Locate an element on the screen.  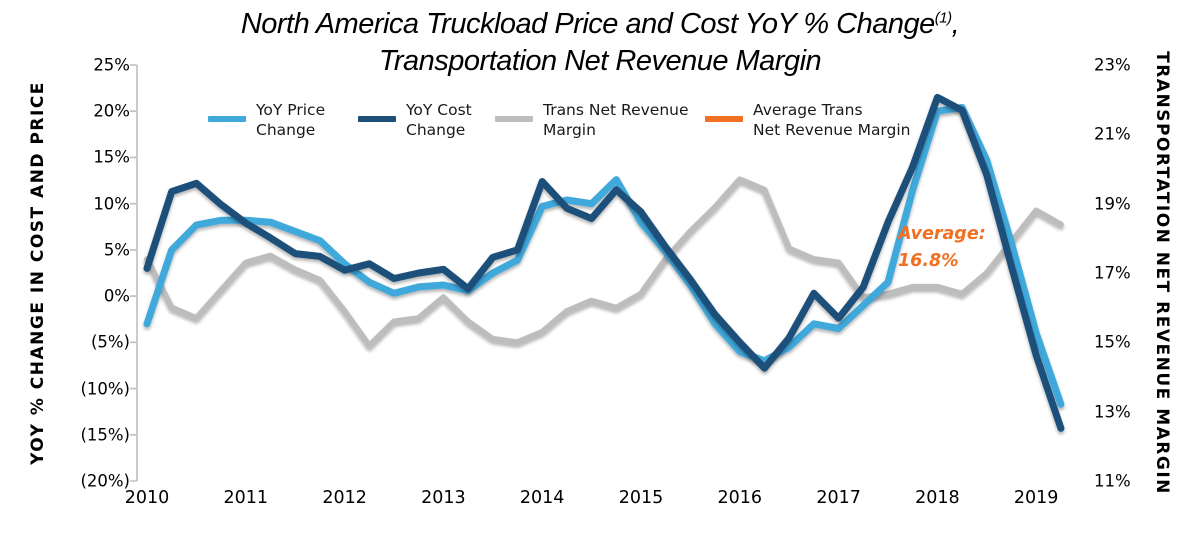
x-axis-tick-2014: 2014 is located at coordinates (542, 498).